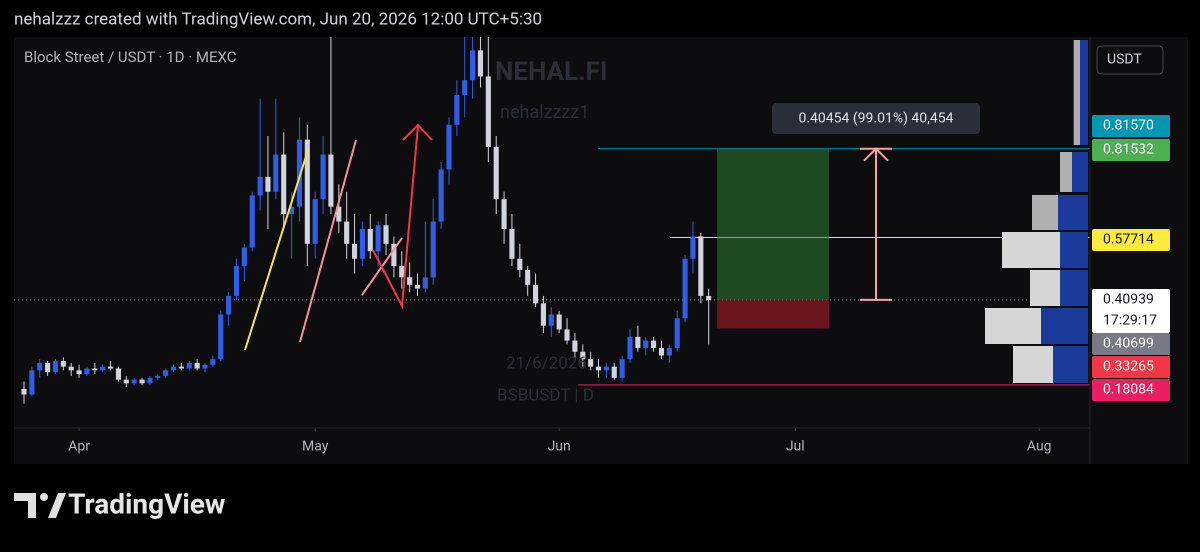  I want to click on stop-zone, so click(773, 314).